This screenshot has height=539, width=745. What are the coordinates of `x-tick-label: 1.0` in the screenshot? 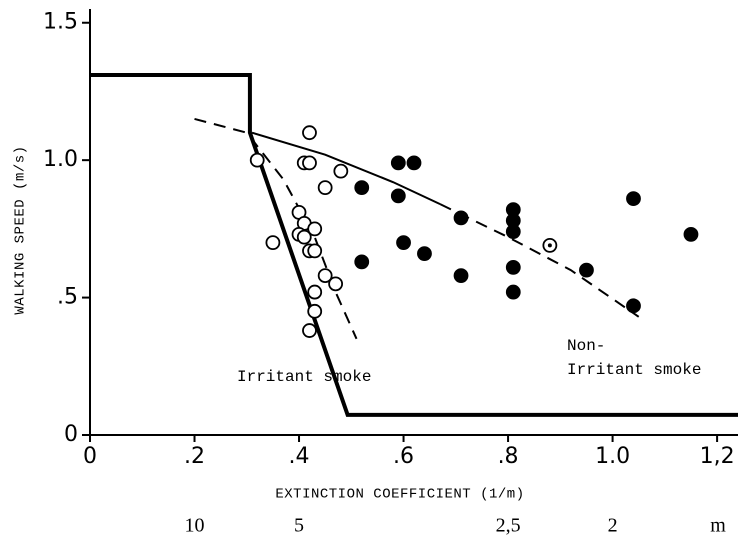 It's located at (612, 456).